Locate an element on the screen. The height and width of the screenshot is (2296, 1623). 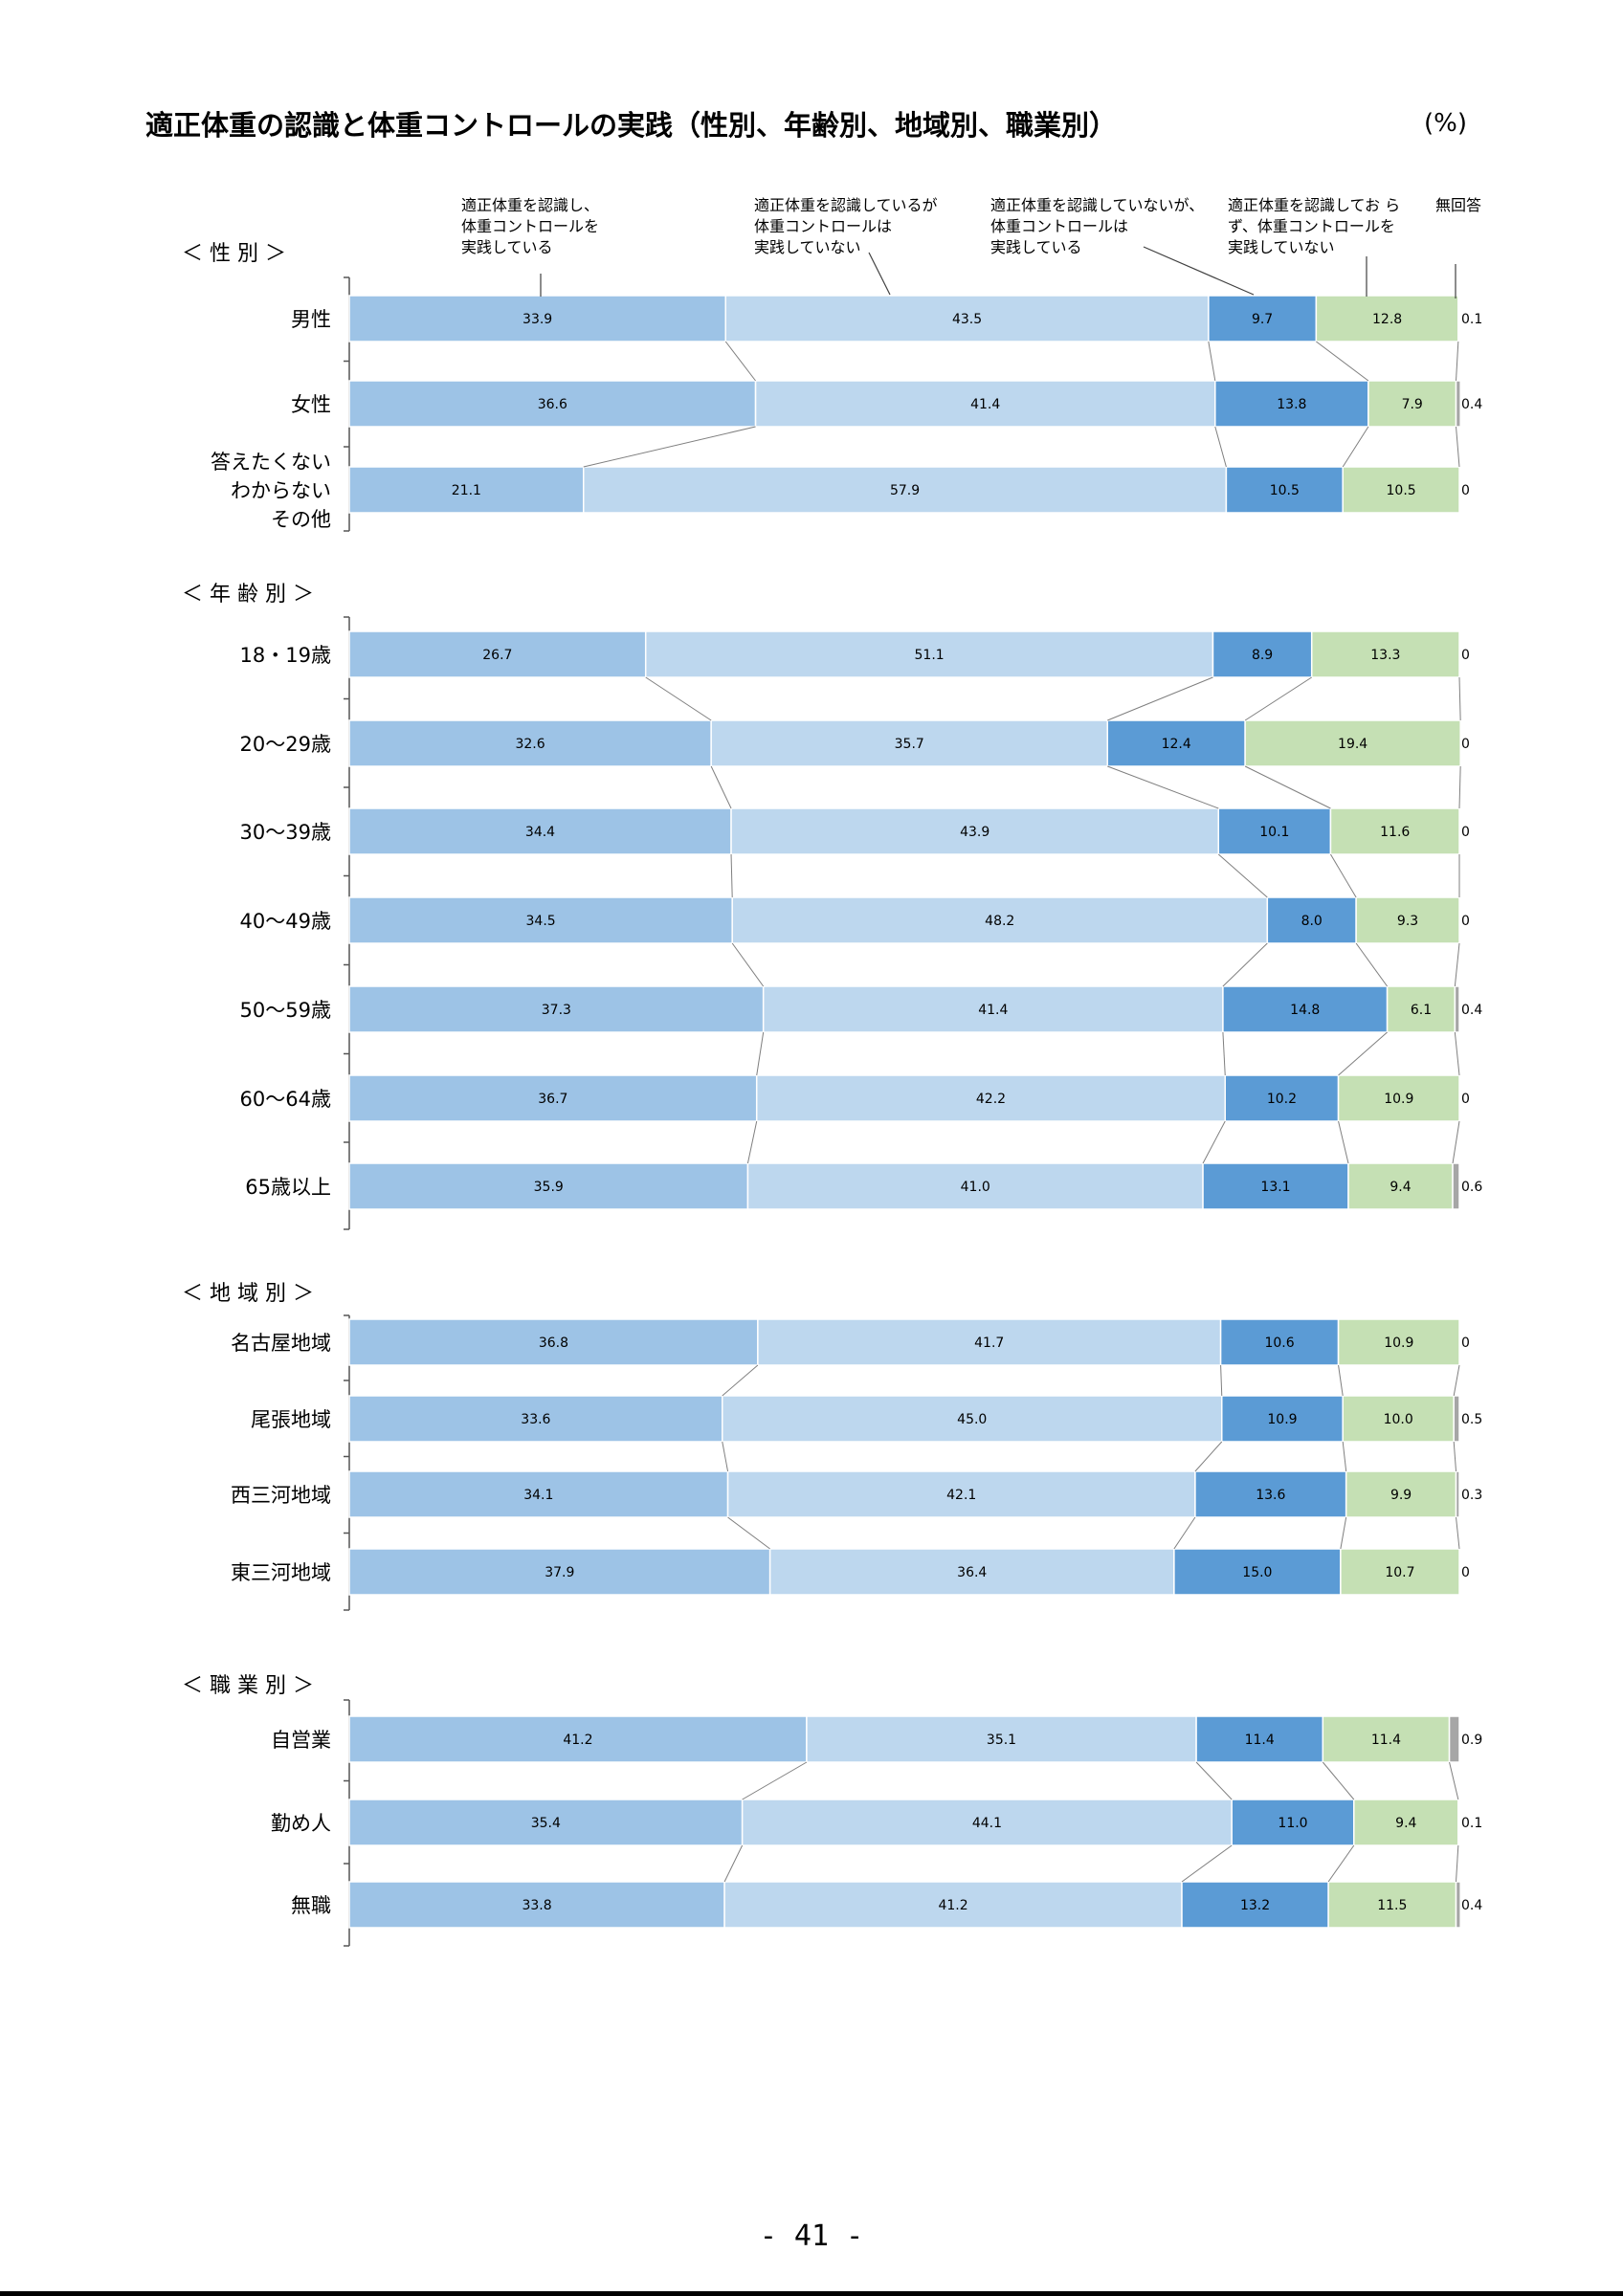
data-label: 35.9 is located at coordinates (549, 1187).